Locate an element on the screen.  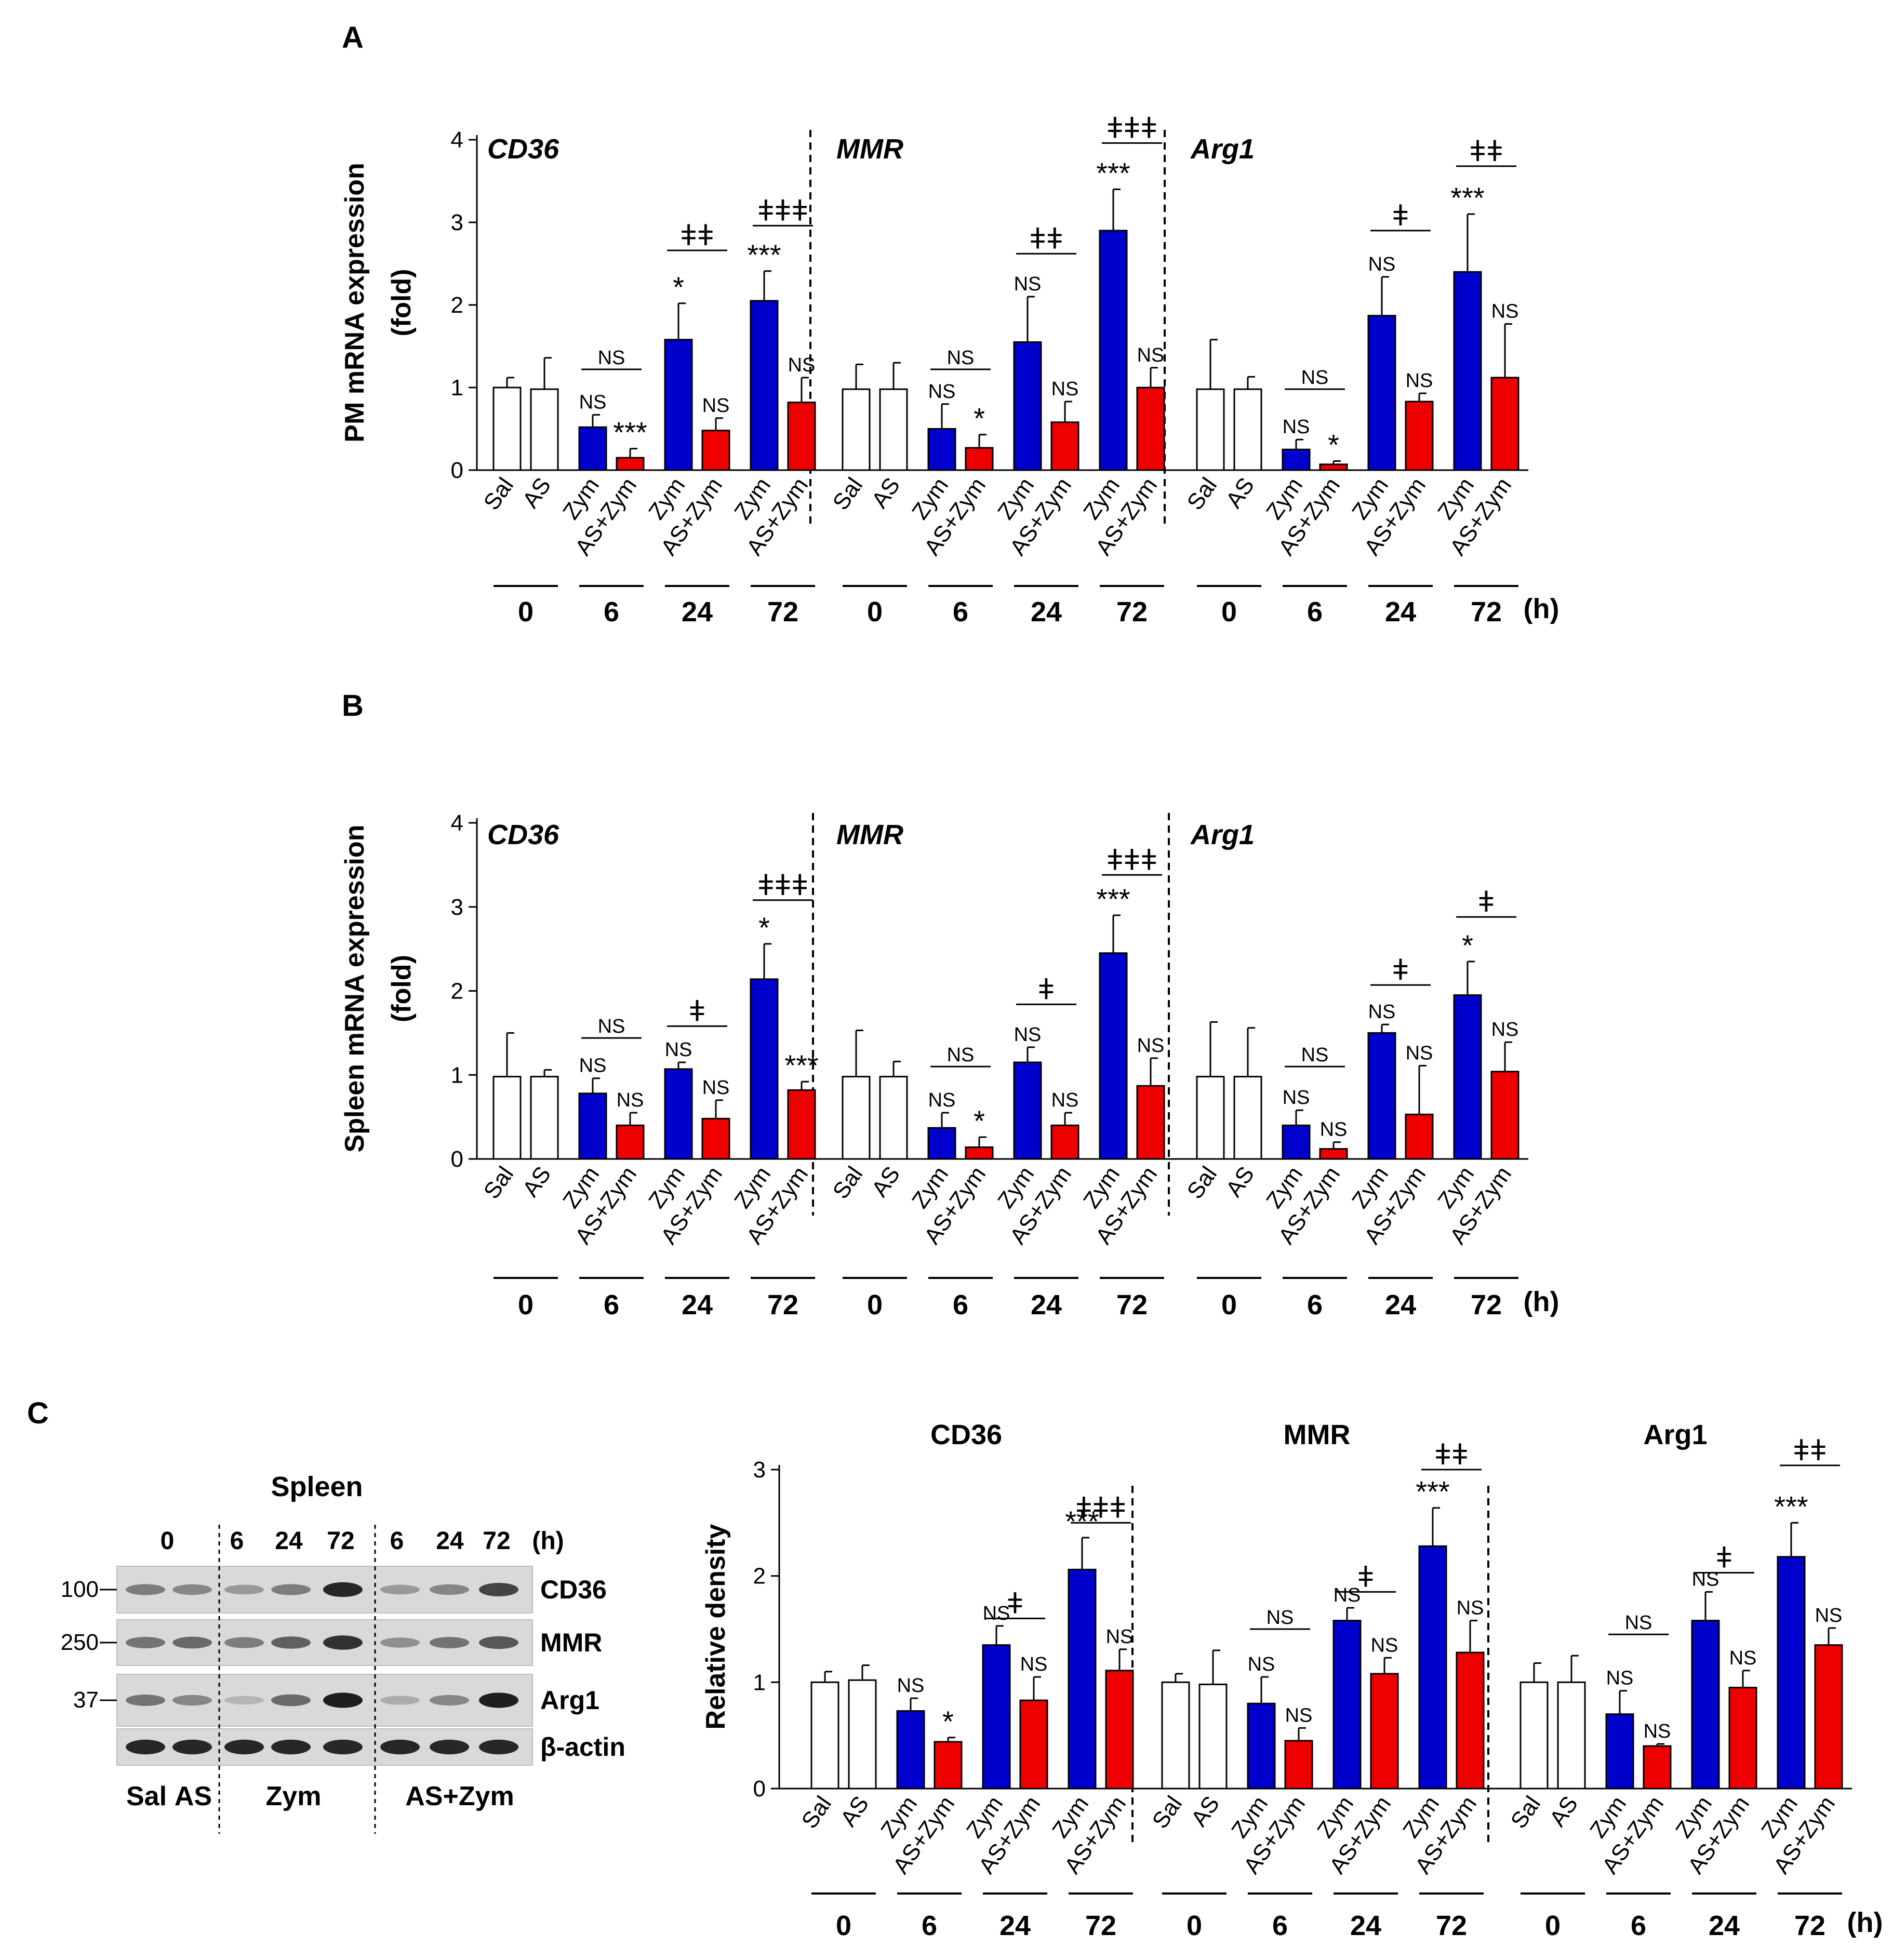
blot-group-as: AS is located at coordinates (193, 1796).